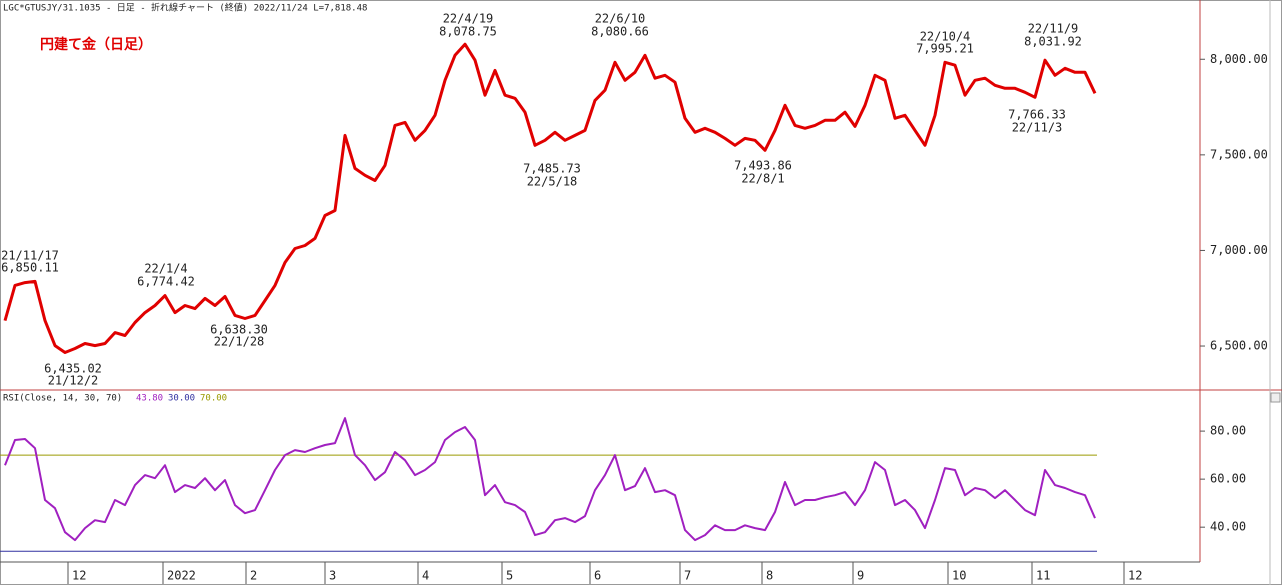 This screenshot has width=1282, height=585. I want to click on scroll-button, so click(1275, 397).